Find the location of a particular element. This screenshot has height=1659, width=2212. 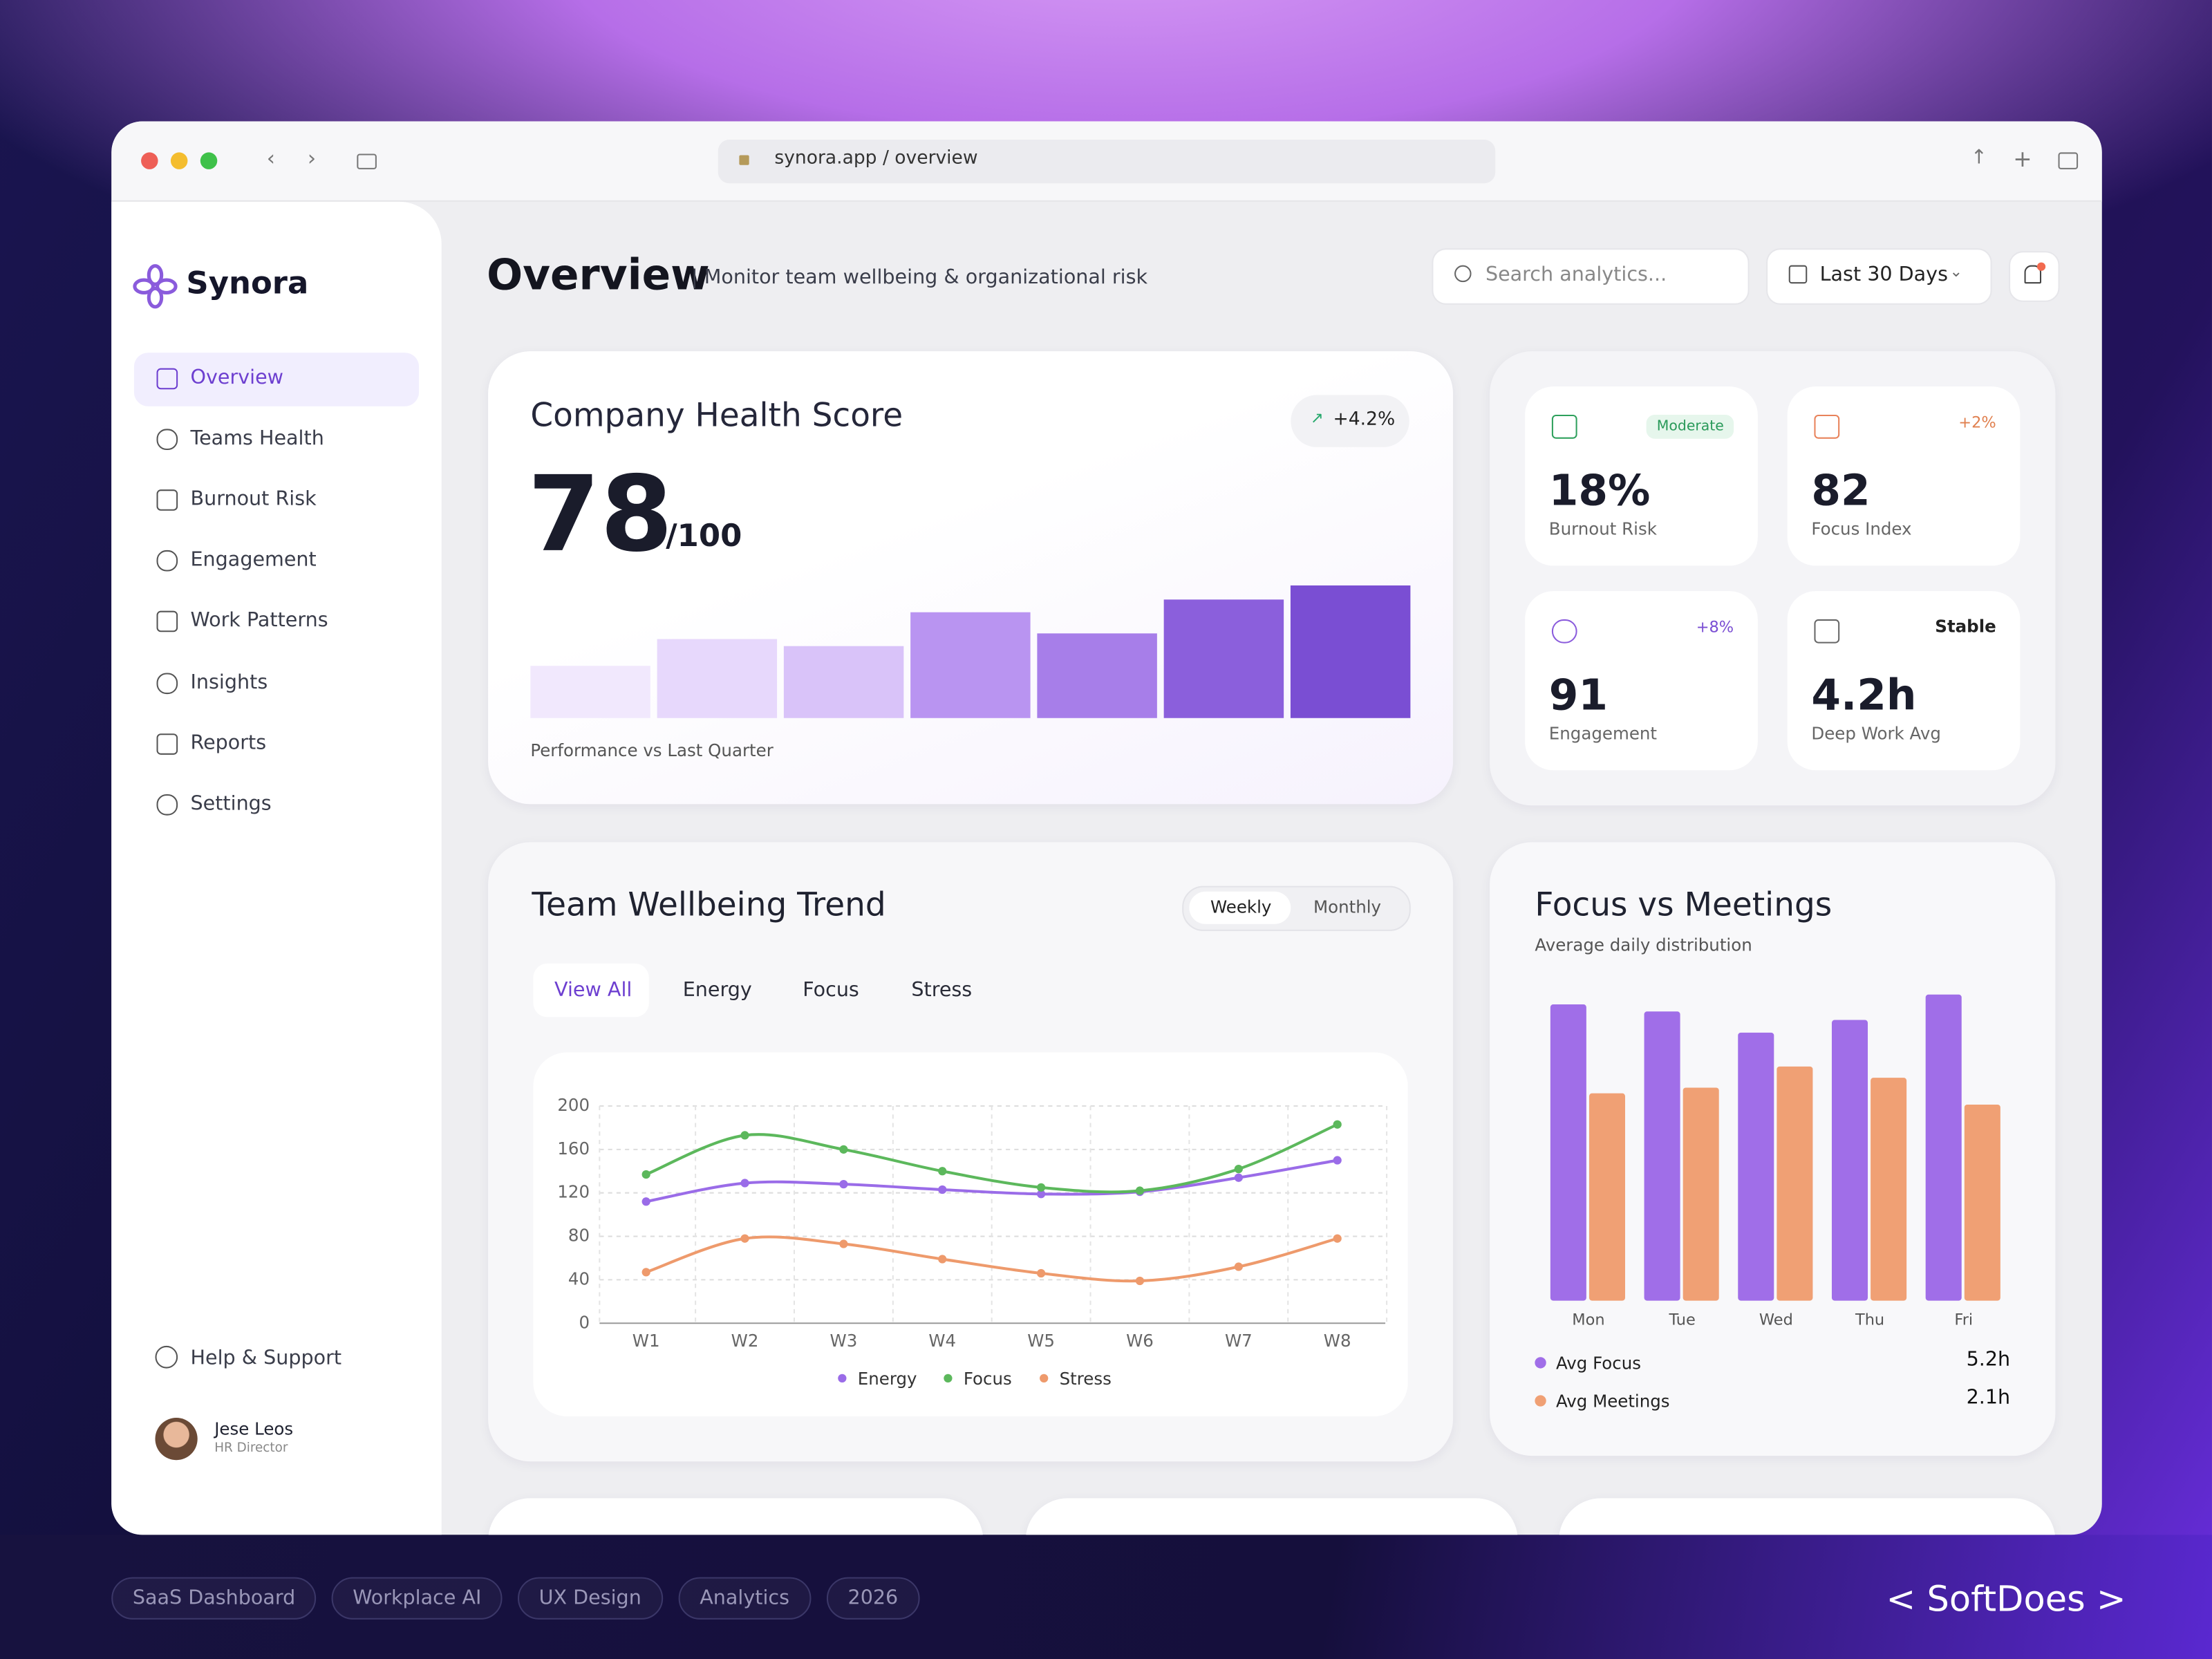

kpi-label: Burnout Risk is located at coordinates (1602, 529).